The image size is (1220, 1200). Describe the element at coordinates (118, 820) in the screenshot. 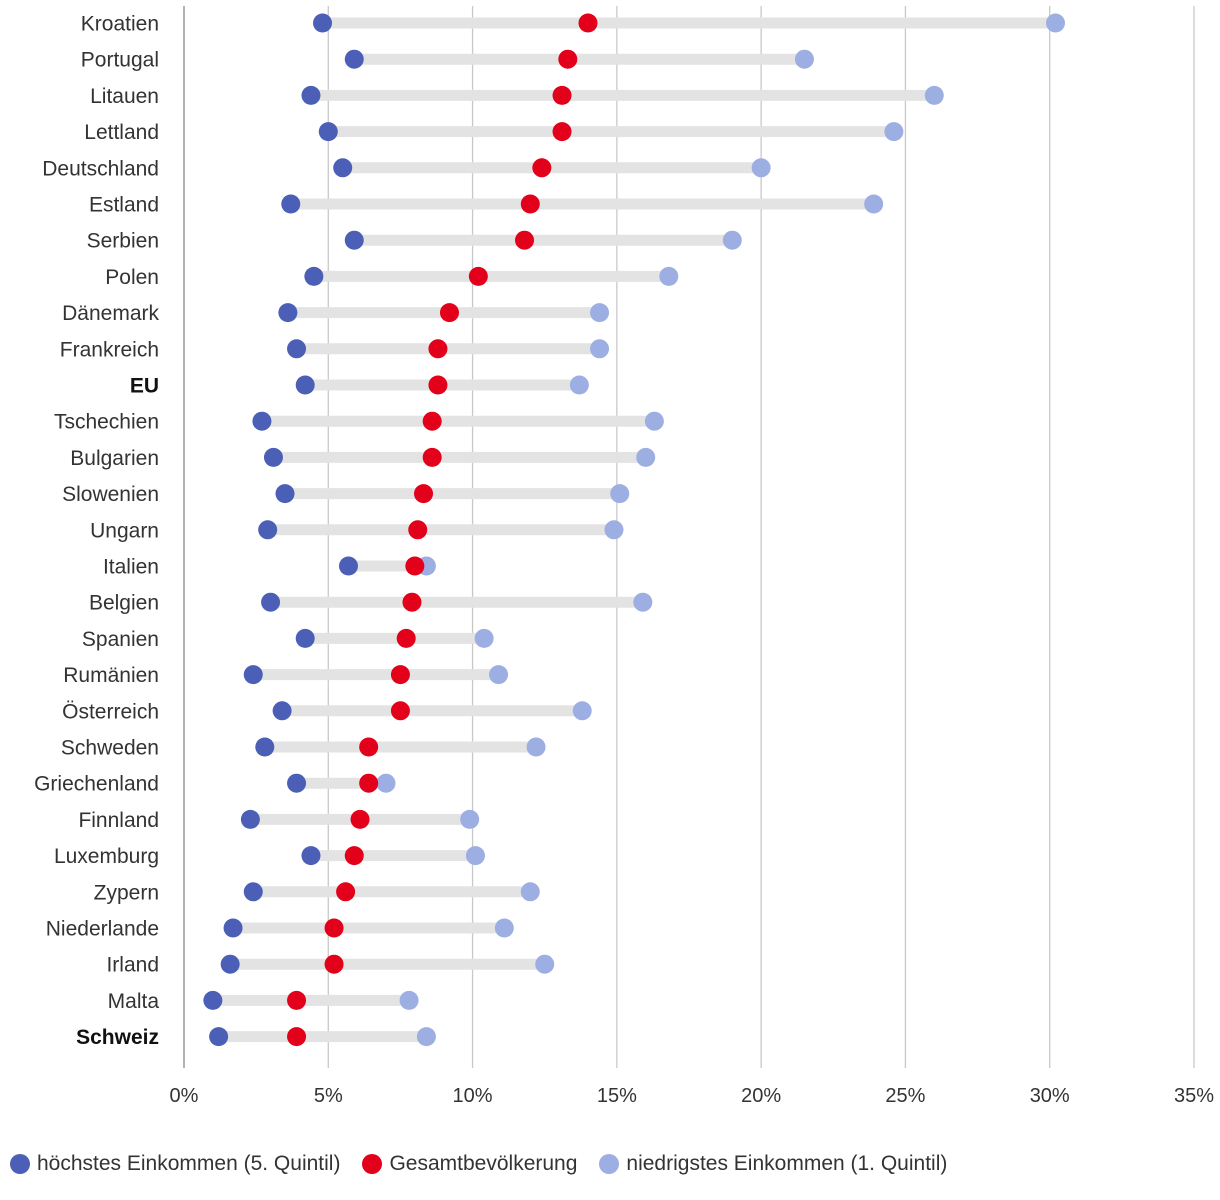

I see `country-label: Finnland` at that location.